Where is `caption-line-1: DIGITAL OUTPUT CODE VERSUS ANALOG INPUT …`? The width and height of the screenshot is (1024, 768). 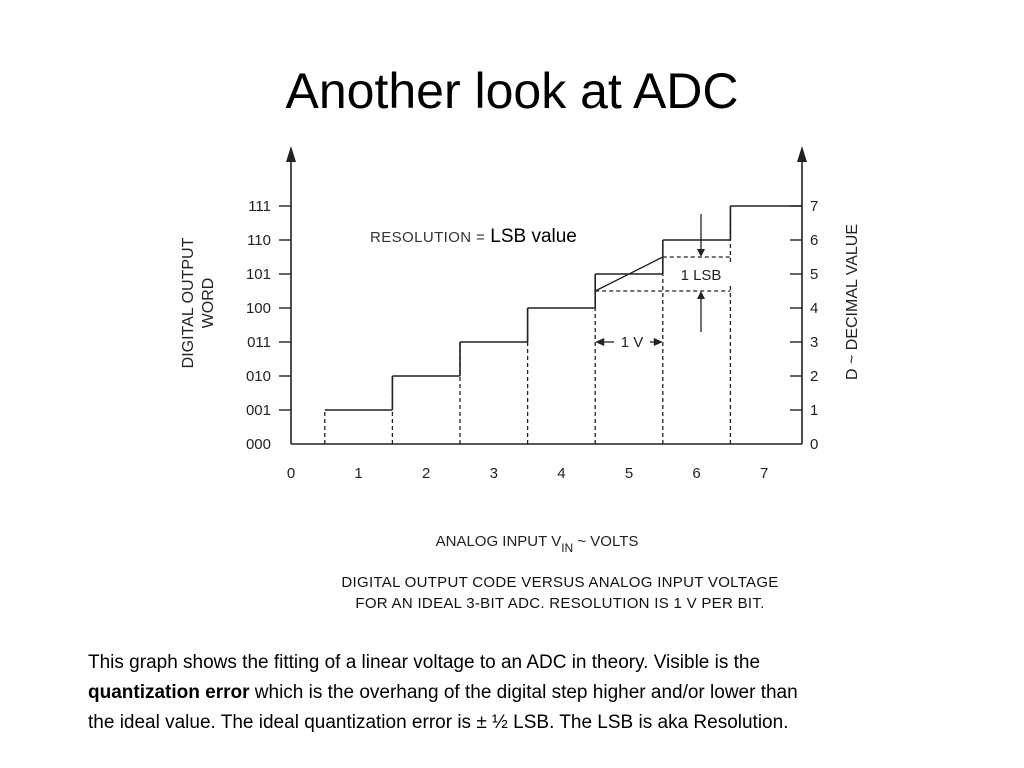
caption-line-1: DIGITAL OUTPUT CODE VERSUS ANALOG INPUT … is located at coordinates (560, 582).